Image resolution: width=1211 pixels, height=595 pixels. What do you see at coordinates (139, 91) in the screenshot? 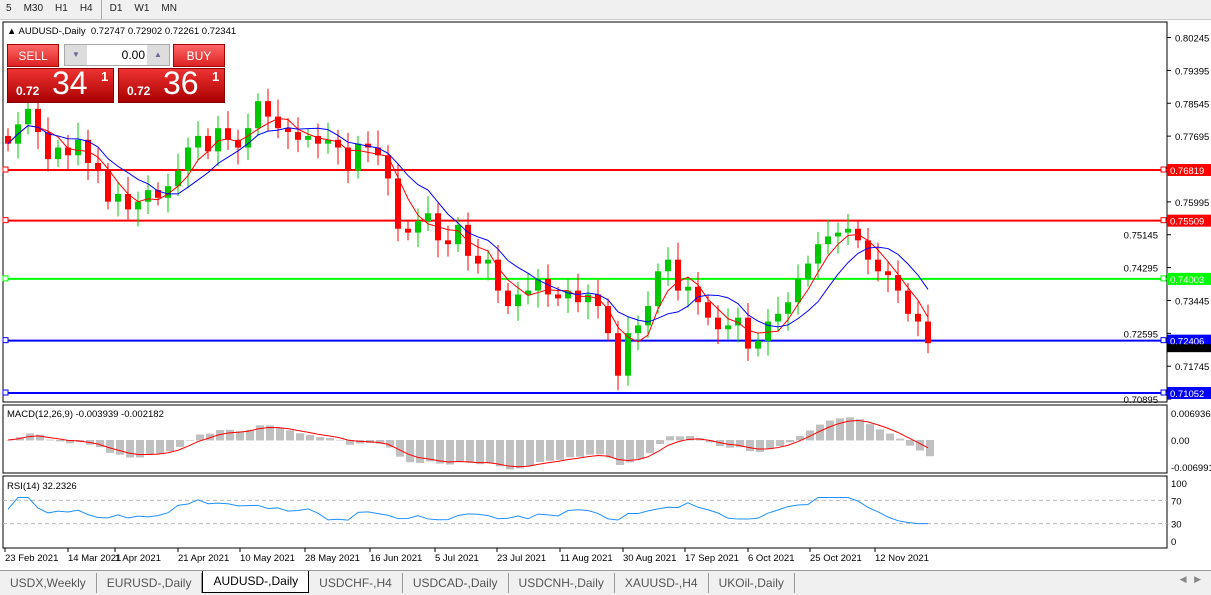
I see `buy-price-prefix: 0.72` at bounding box center [139, 91].